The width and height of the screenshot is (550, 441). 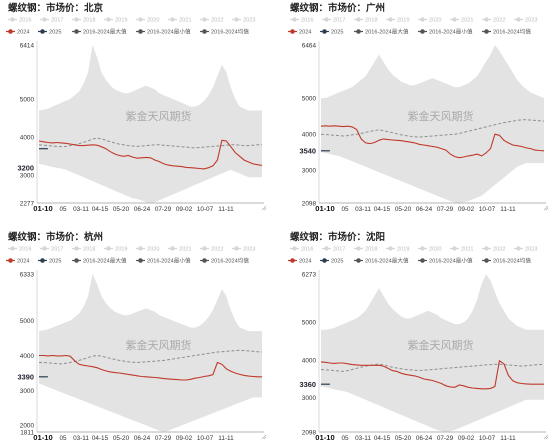 What do you see at coordinates (27, 176) in the screenshot?
I see `y-tick-label: 3000` at bounding box center [27, 176].